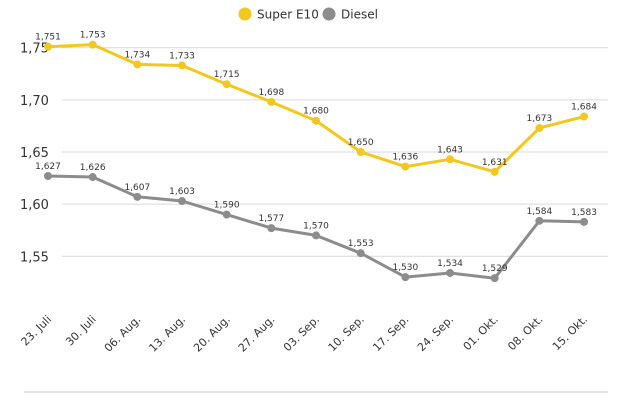 The height and width of the screenshot is (412, 630). What do you see at coordinates (271, 219) in the screenshot?
I see `data-label-diesel: 1,577` at bounding box center [271, 219].